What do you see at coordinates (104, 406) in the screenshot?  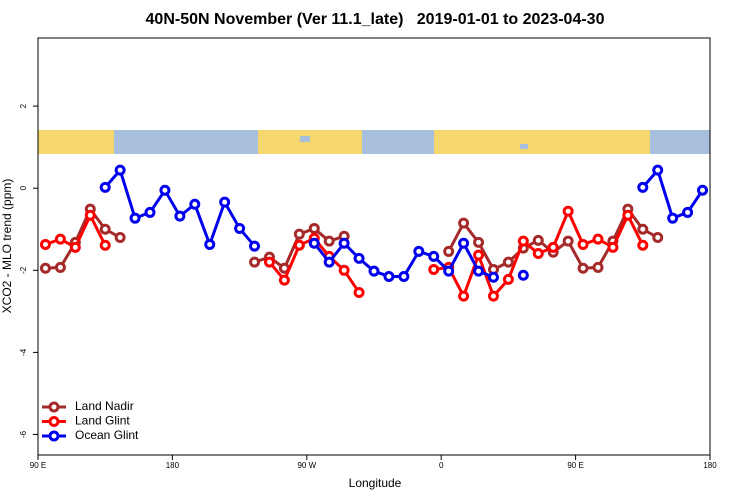 I see `legend-label: Land Nadir` at bounding box center [104, 406].